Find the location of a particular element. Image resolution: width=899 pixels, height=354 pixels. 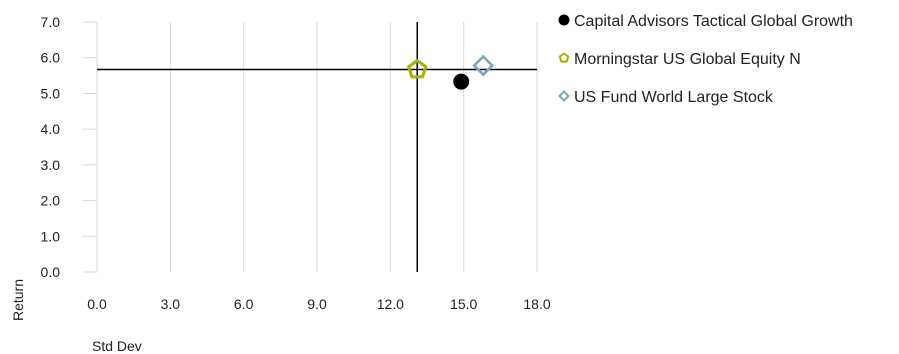

legend-marker-pentagon is located at coordinates (564, 57).